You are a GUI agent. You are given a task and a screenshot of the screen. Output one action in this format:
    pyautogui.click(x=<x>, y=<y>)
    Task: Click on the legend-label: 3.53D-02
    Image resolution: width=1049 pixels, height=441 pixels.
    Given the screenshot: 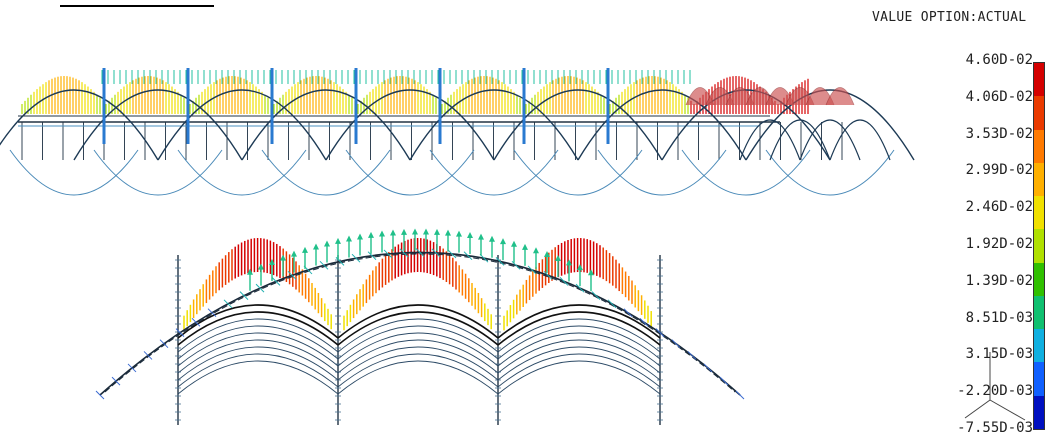 What is the action you would take?
    pyautogui.click(x=999, y=133)
    